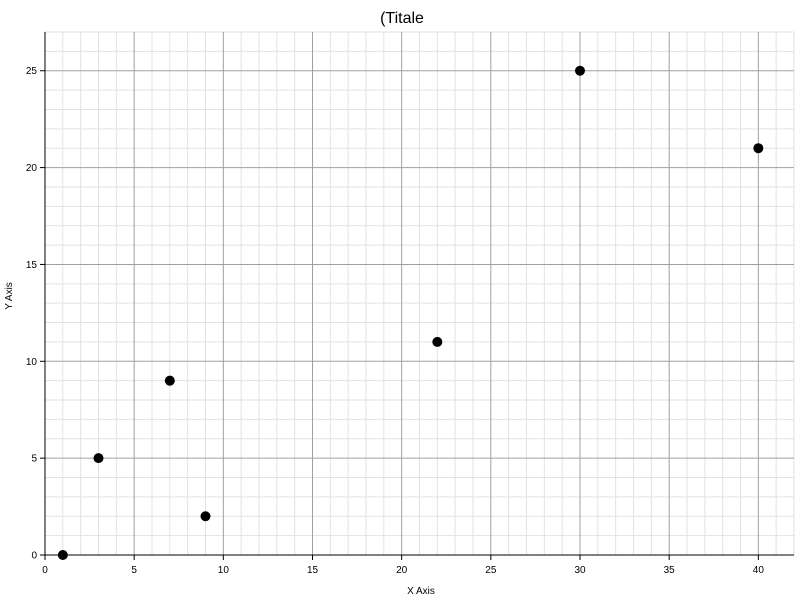 Image resolution: width=800 pixels, height=600 pixels. I want to click on x-tick-label: 15, so click(313, 570).